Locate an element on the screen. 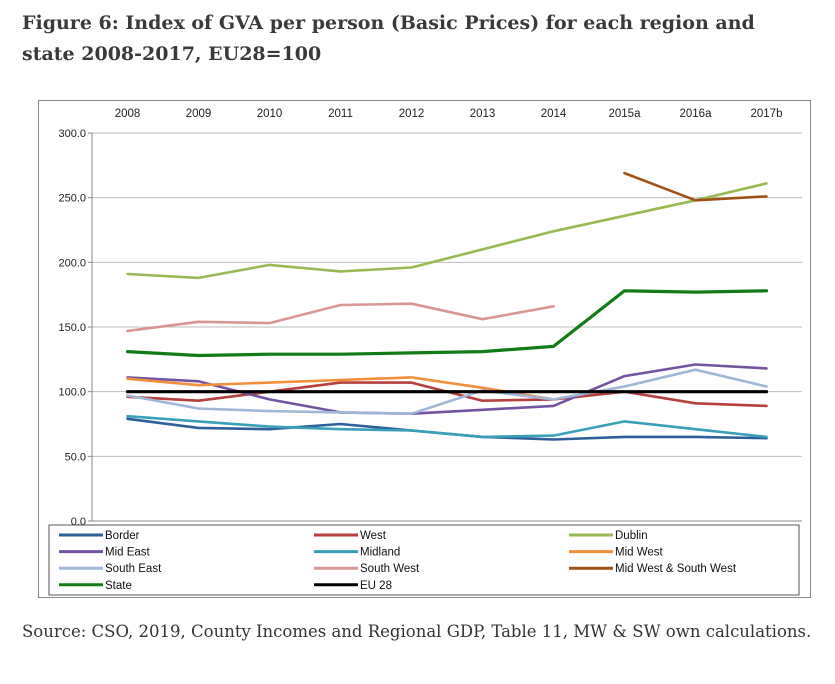 This screenshot has width=835, height=684. y-tick-label: 100.0 is located at coordinates (72, 393).